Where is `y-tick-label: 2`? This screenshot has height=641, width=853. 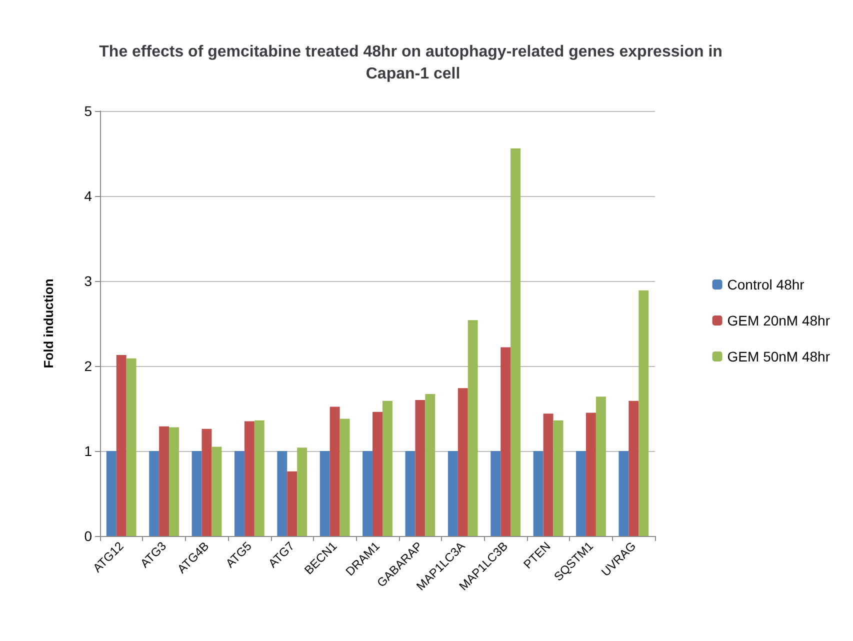
y-tick-label: 2 is located at coordinates (88, 366).